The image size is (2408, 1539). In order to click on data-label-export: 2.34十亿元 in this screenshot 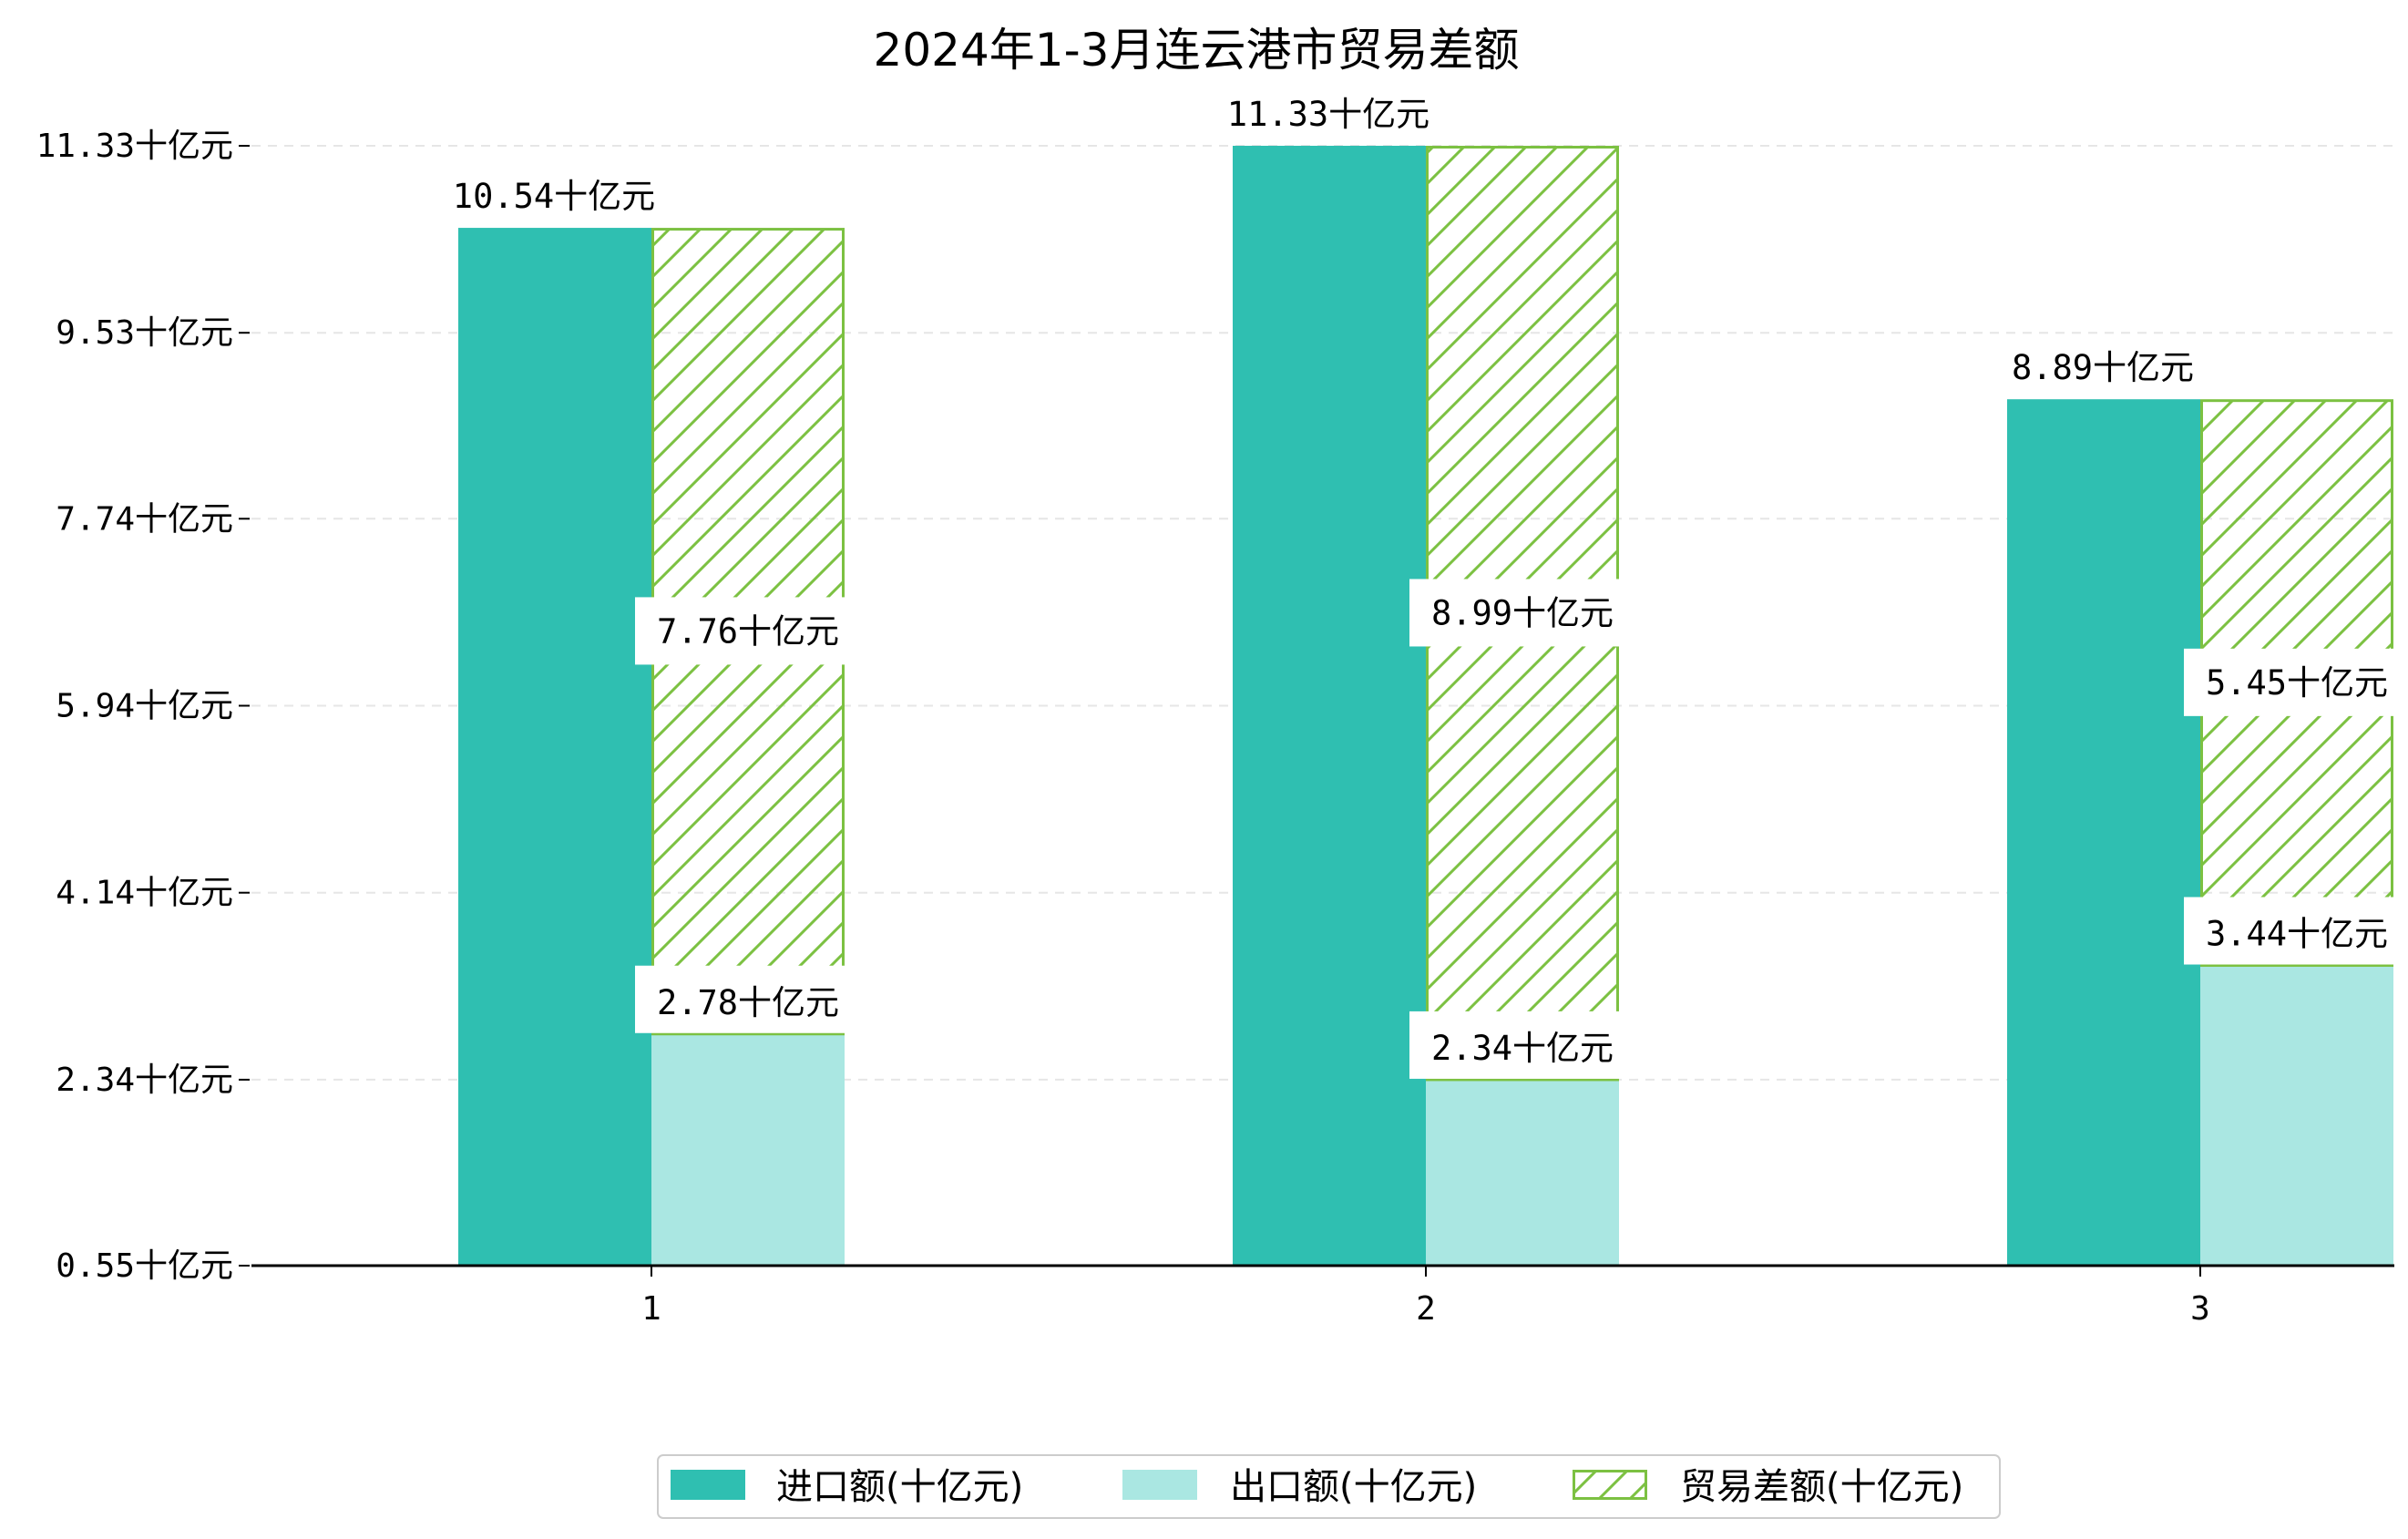, I will do `click(1522, 1049)`.